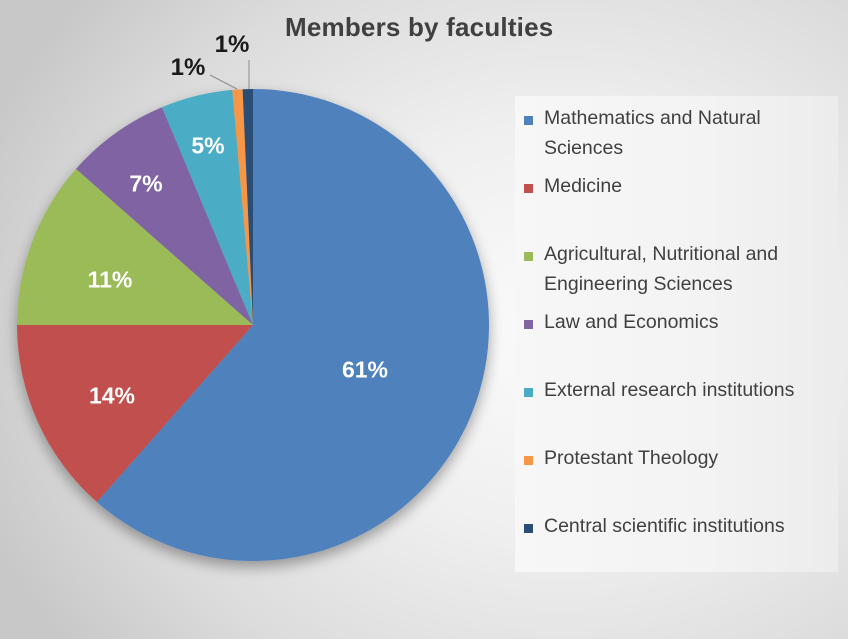  Describe the element at coordinates (669, 390) in the screenshot. I see `legend-label: External research institutions` at that location.